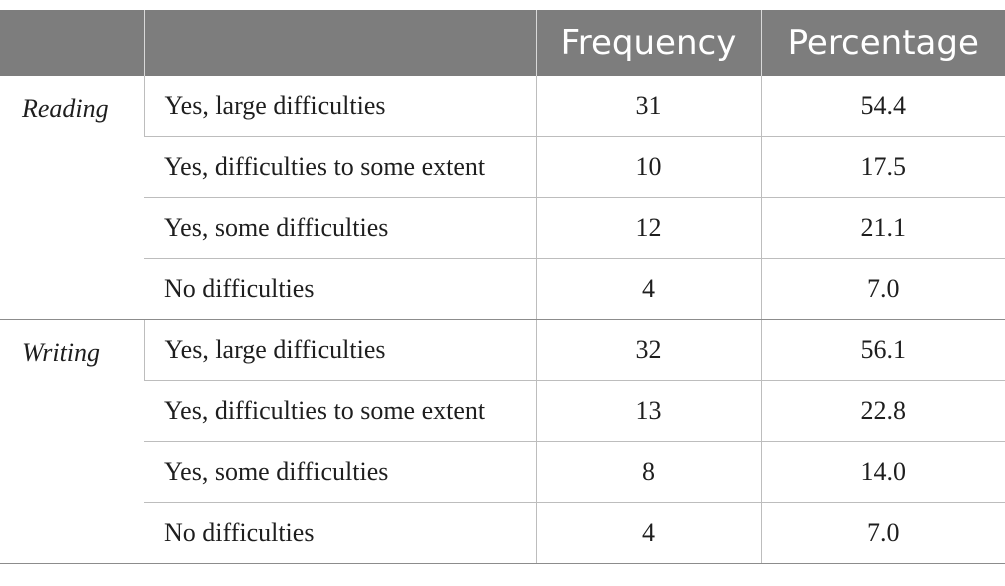 Image resolution: width=1005 pixels, height=586 pixels. Describe the element at coordinates (648, 43) in the screenshot. I see `header-cell-frequency: Frequency` at that location.